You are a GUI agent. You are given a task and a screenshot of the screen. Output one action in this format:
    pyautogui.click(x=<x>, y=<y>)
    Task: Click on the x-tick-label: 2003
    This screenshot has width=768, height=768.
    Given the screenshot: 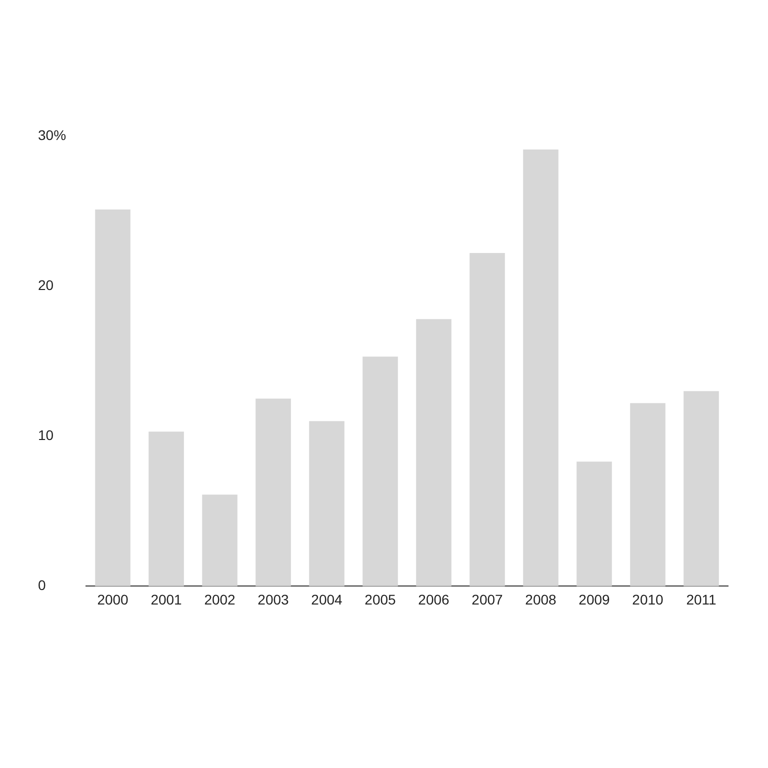 What is the action you would take?
    pyautogui.click(x=274, y=599)
    